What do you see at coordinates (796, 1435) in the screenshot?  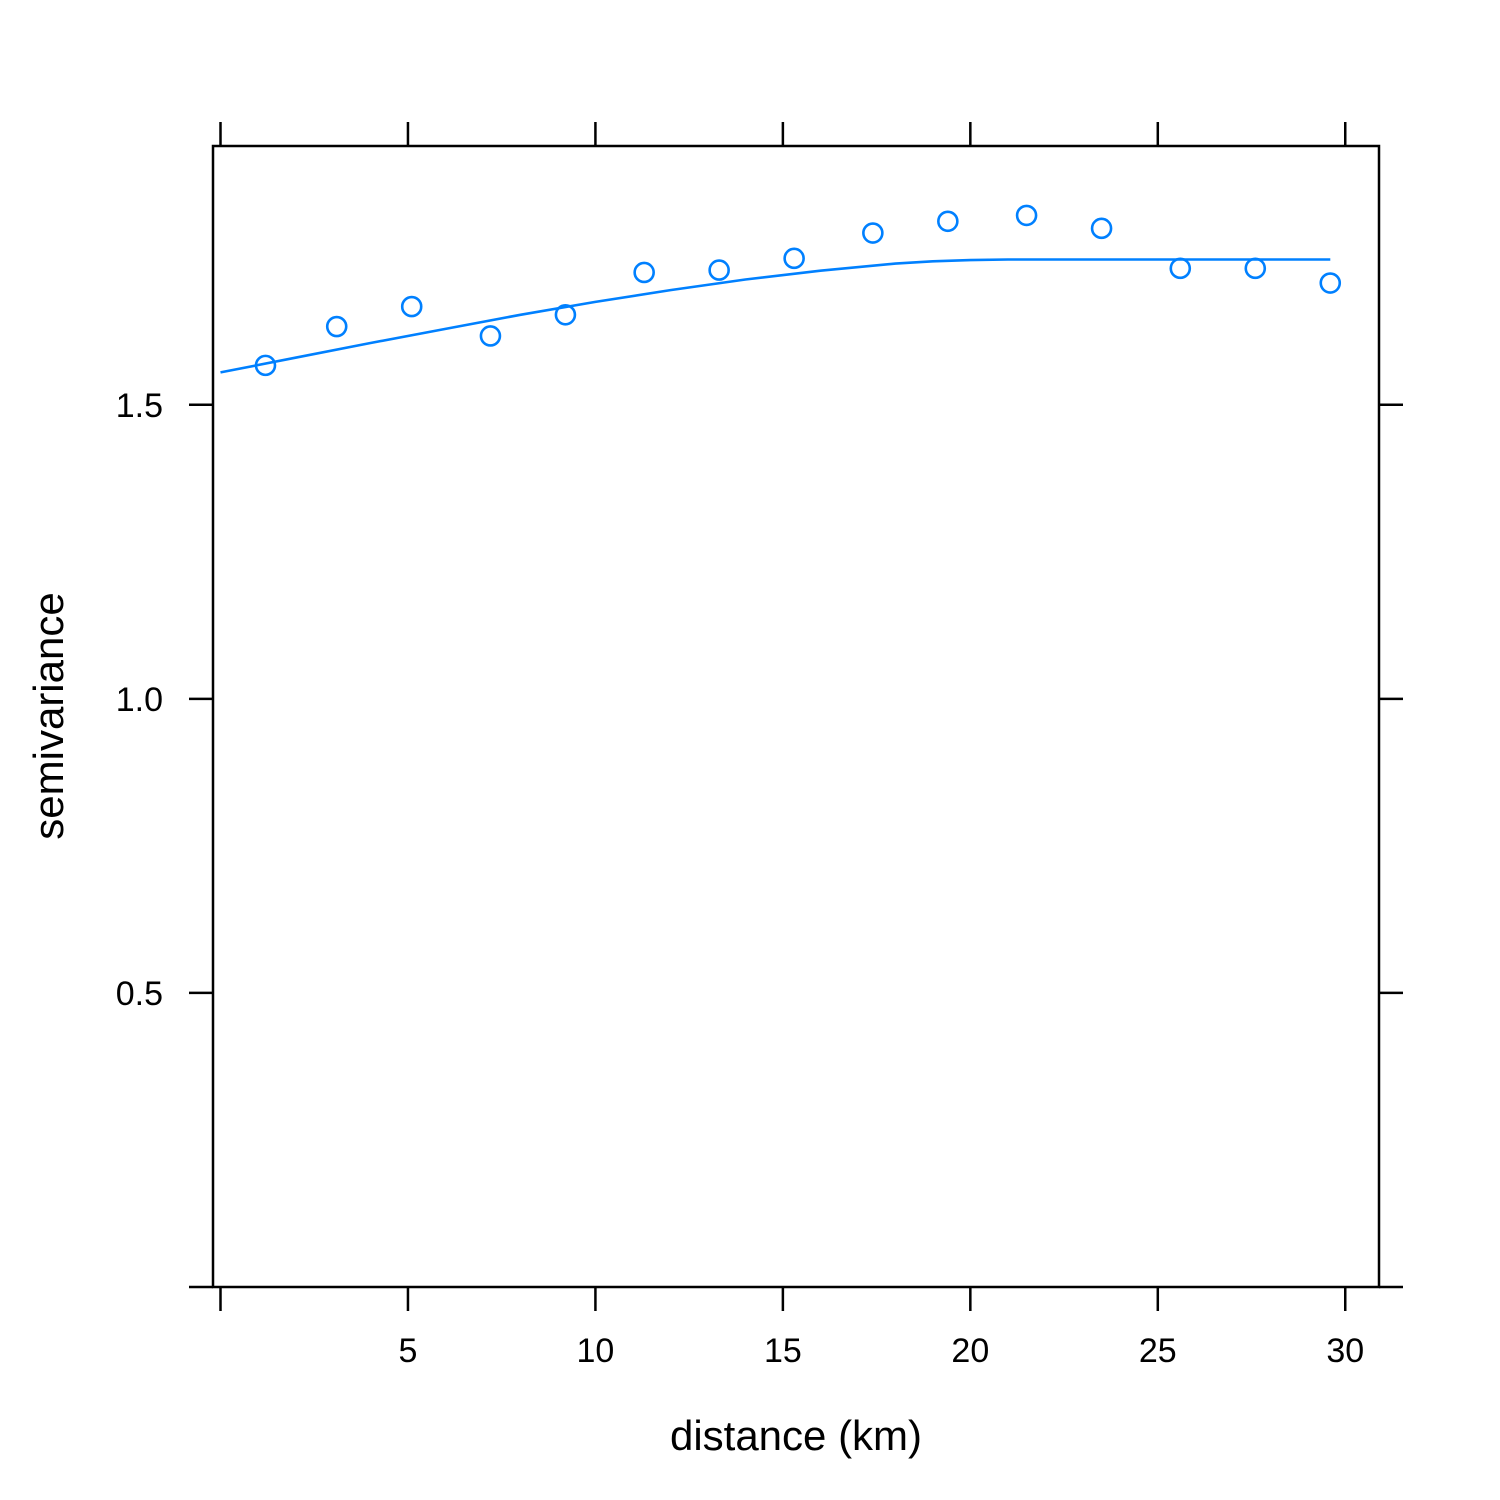 I see `x-axis-title: distance (km)` at bounding box center [796, 1435].